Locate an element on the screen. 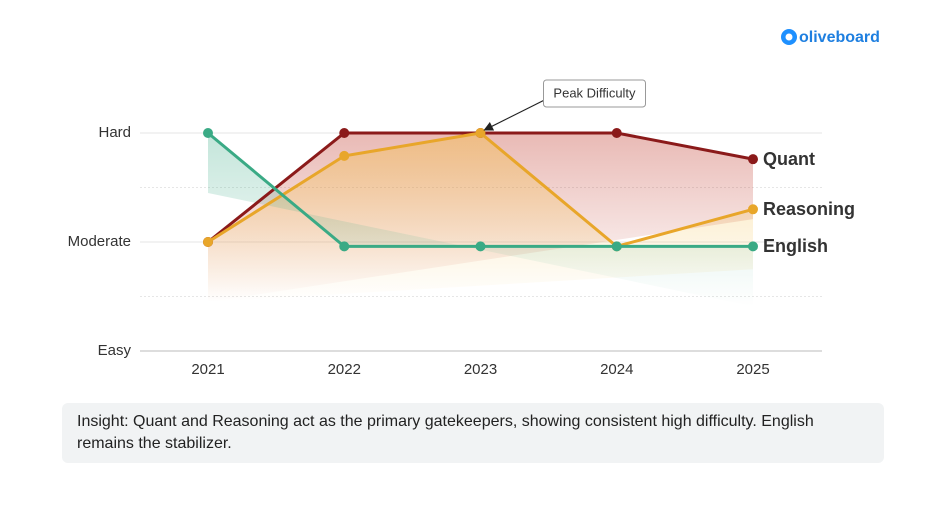 The image size is (943, 525). annotation-box is located at coordinates (594, 93).